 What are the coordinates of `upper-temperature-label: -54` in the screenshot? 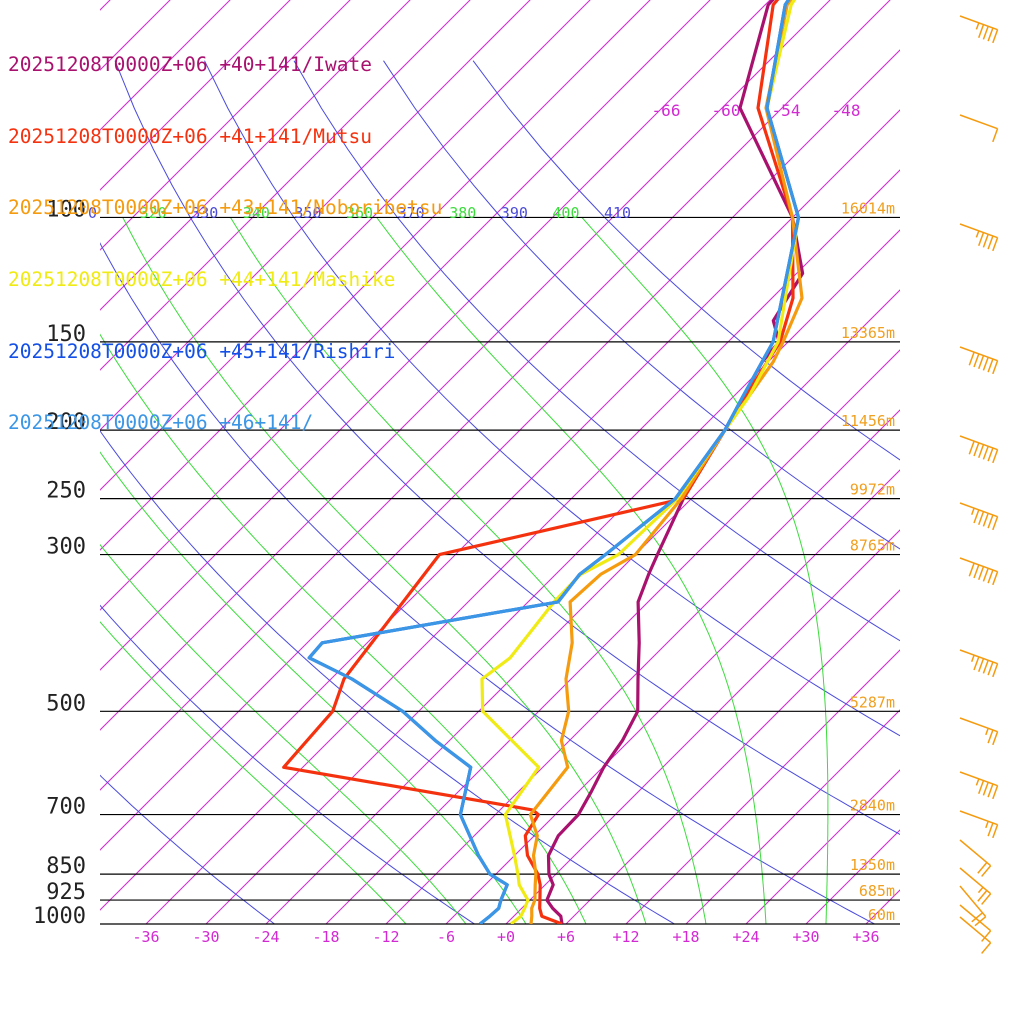 It's located at (786, 110).